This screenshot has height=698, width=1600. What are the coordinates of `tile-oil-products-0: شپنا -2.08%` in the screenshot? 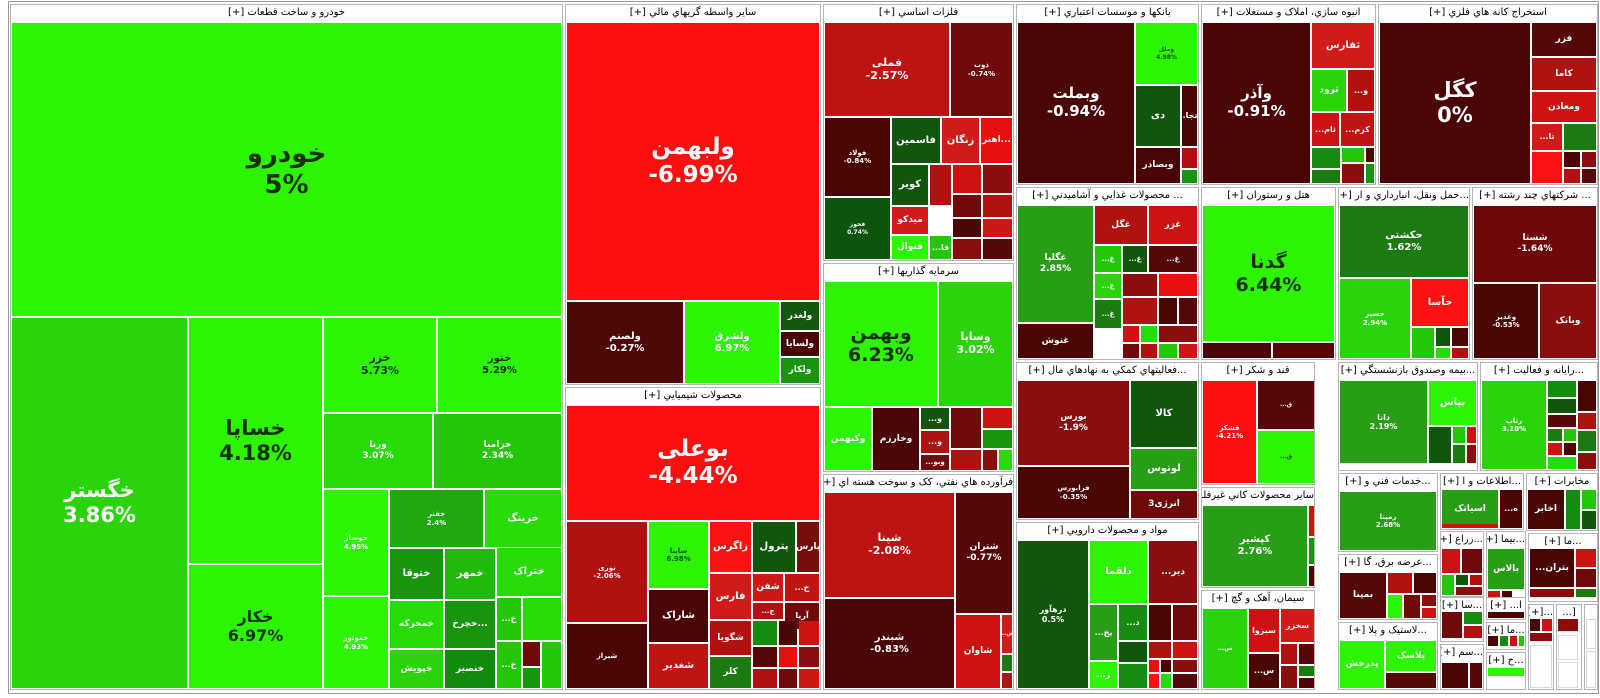 It's located at (889, 545).